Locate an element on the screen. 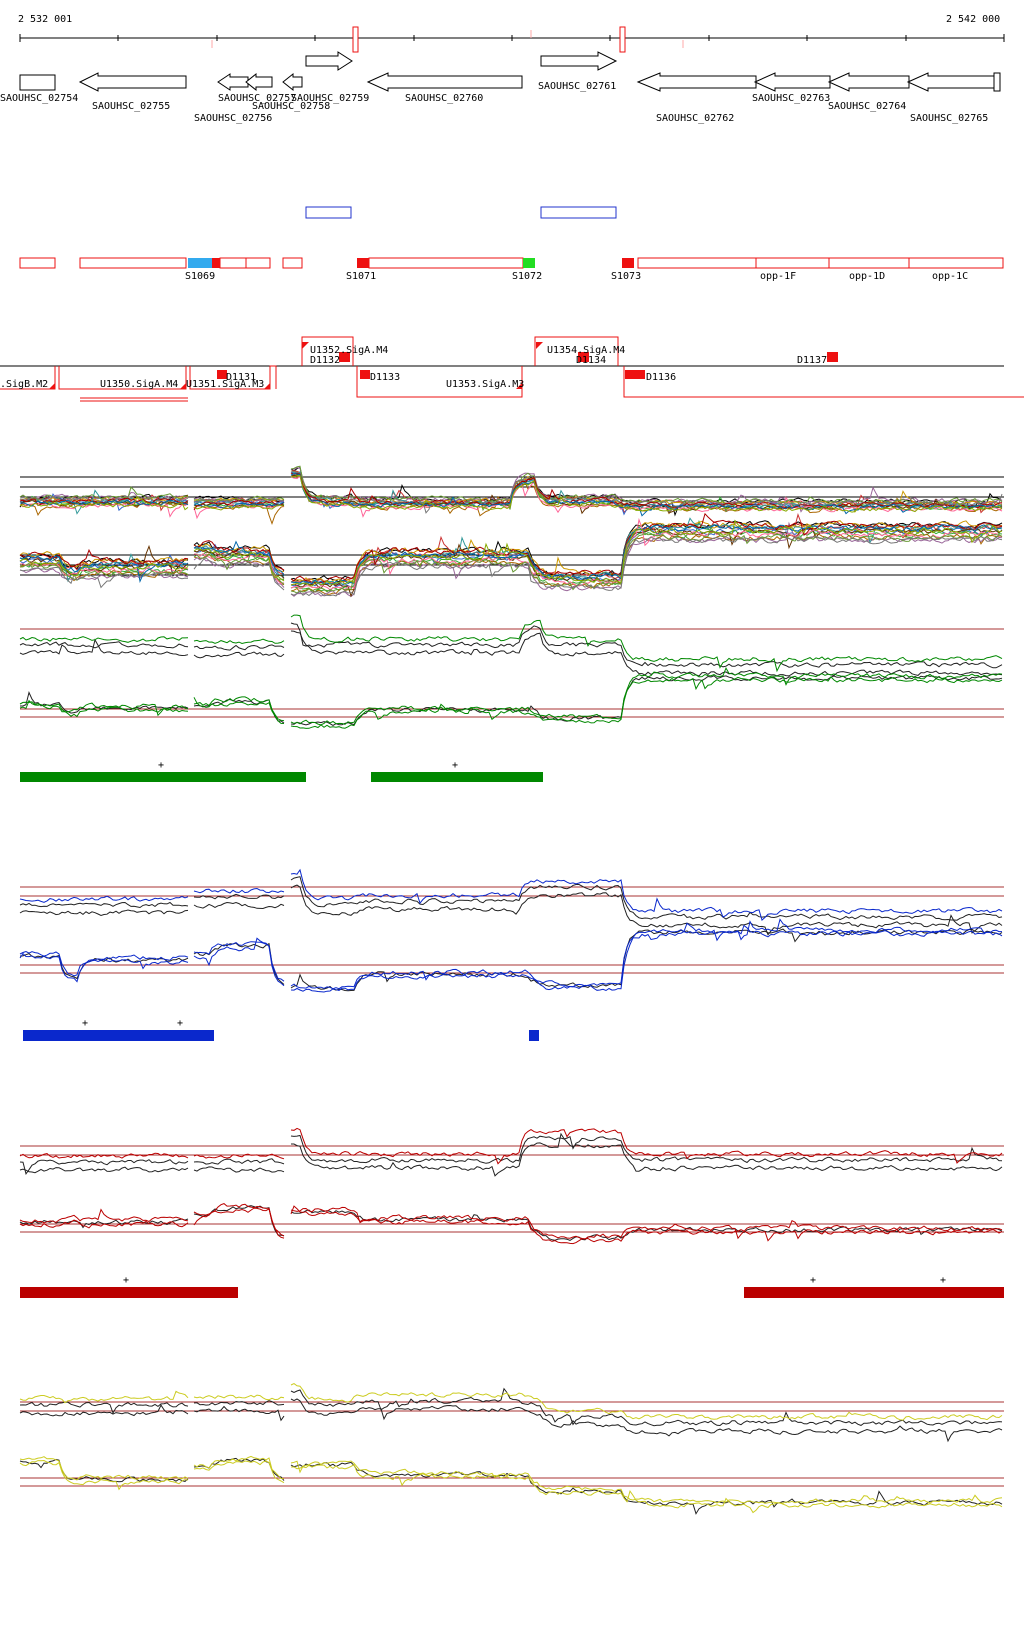 Image resolution: width=1024 pixels, height=1640 pixels. promoter-label: D1131 is located at coordinates (241, 377).